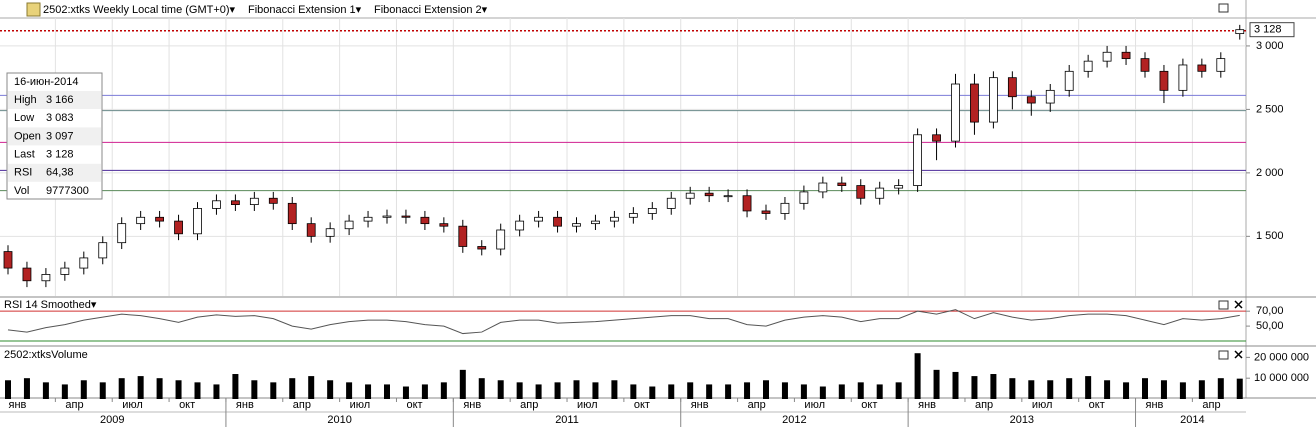 Image resolution: width=1316 pixels, height=427 pixels. Describe the element at coordinates (60, 100) in the screenshot. I see `info-value: 3 166` at that location.